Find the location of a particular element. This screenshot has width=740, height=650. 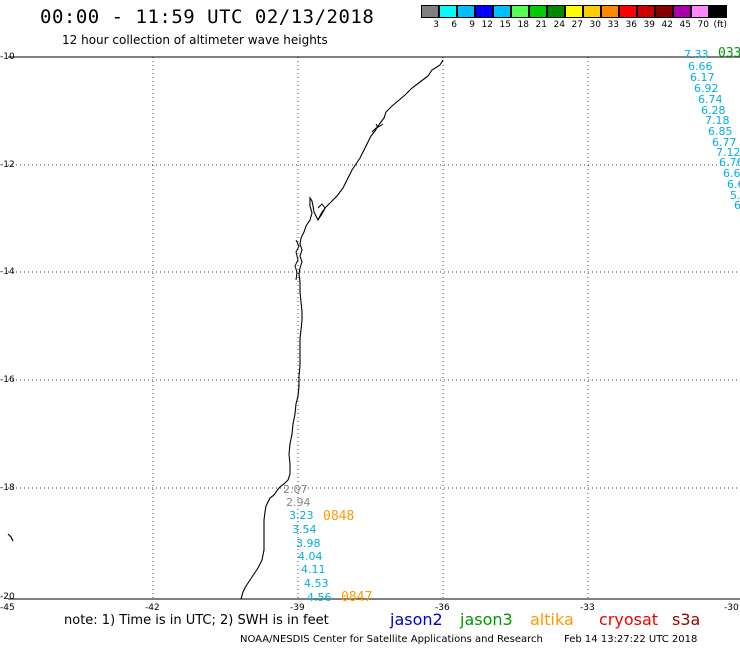

legend-label: 9 is located at coordinates (472, 25).